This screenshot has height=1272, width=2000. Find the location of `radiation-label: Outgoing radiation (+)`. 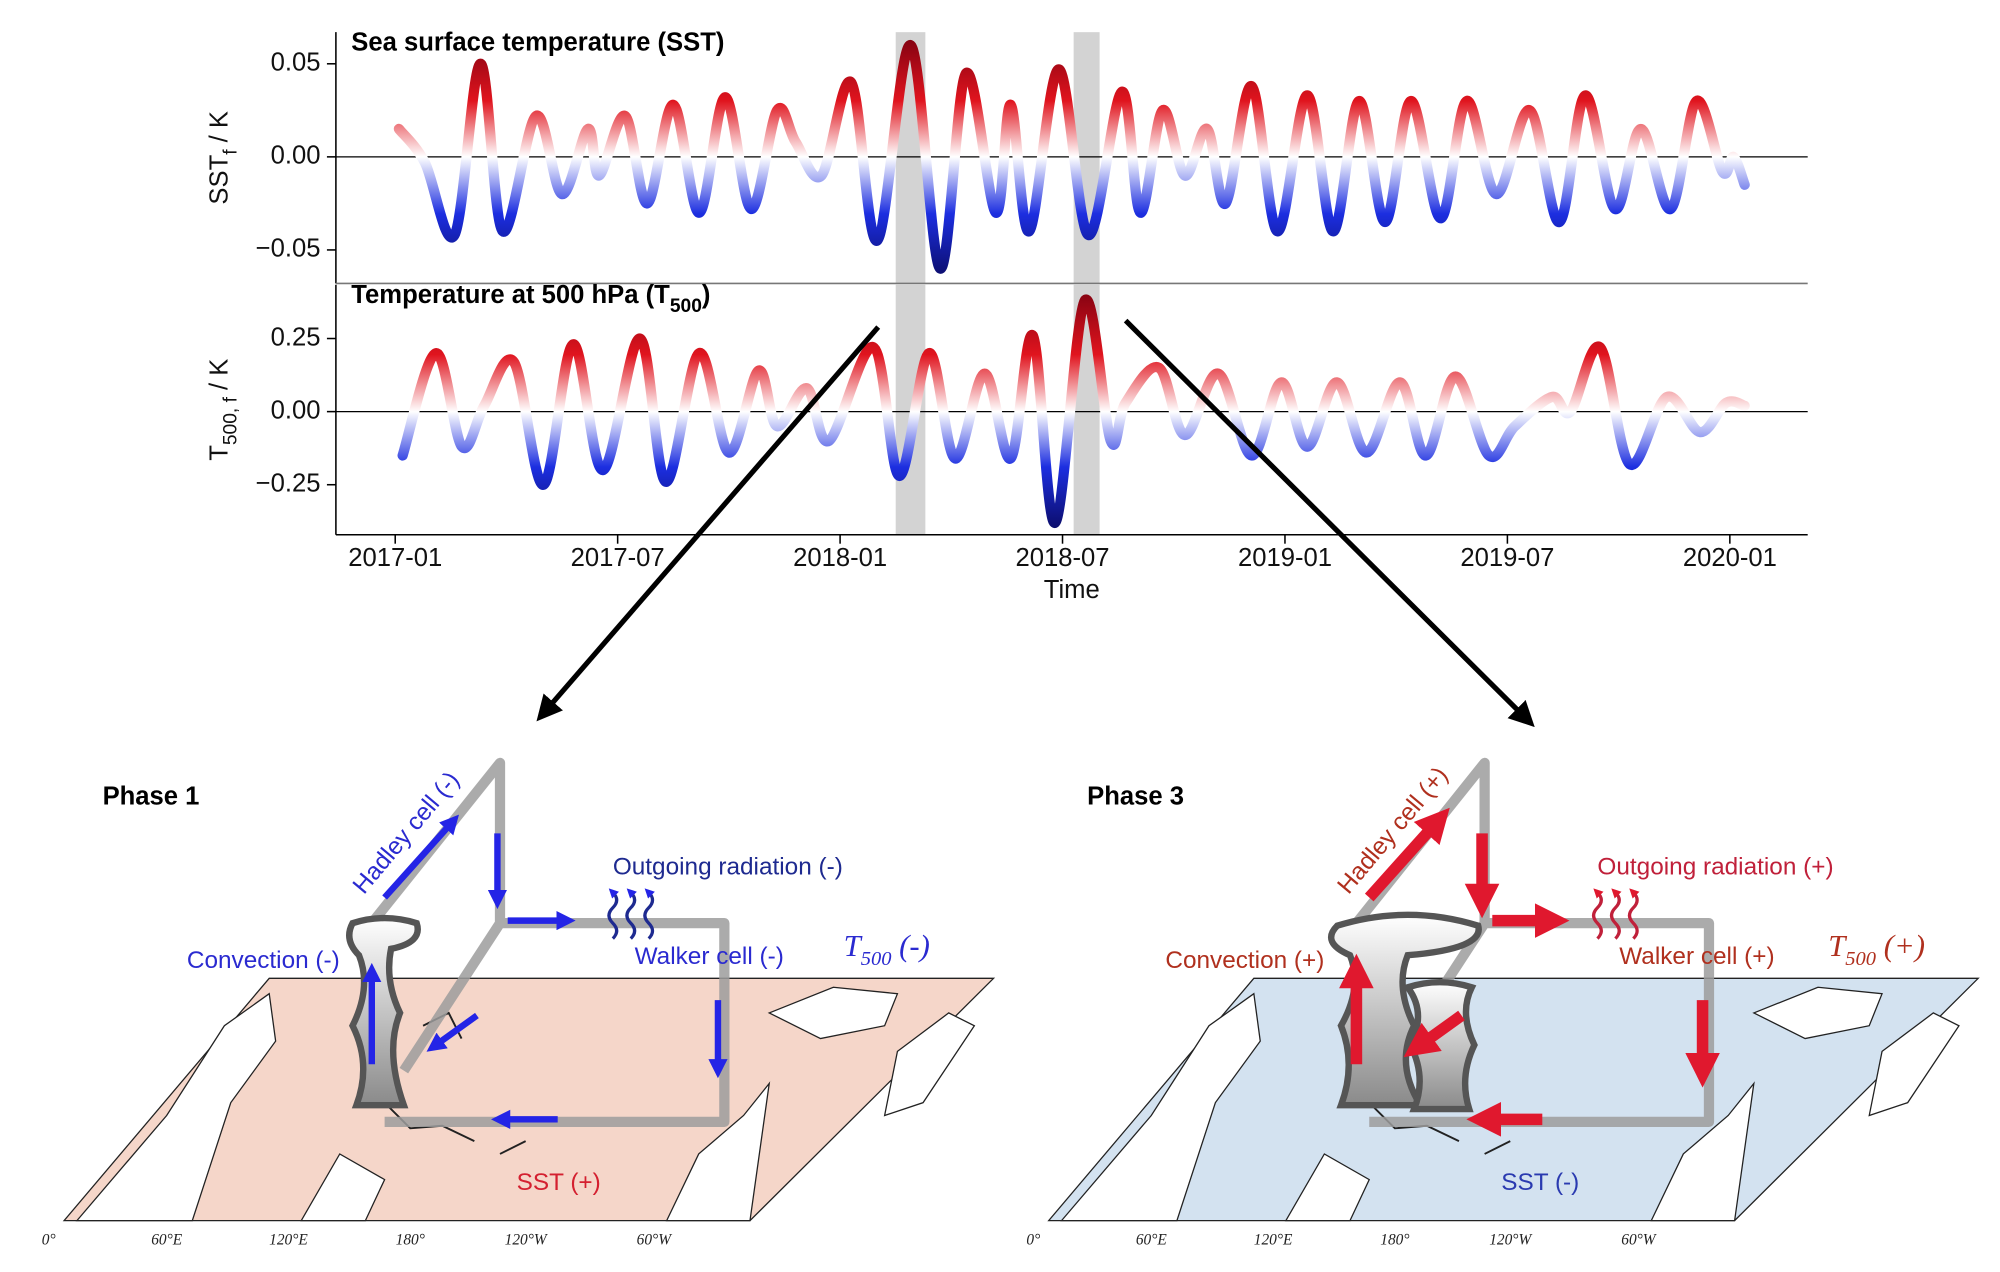

radiation-label: Outgoing radiation (+) is located at coordinates (1715, 866).